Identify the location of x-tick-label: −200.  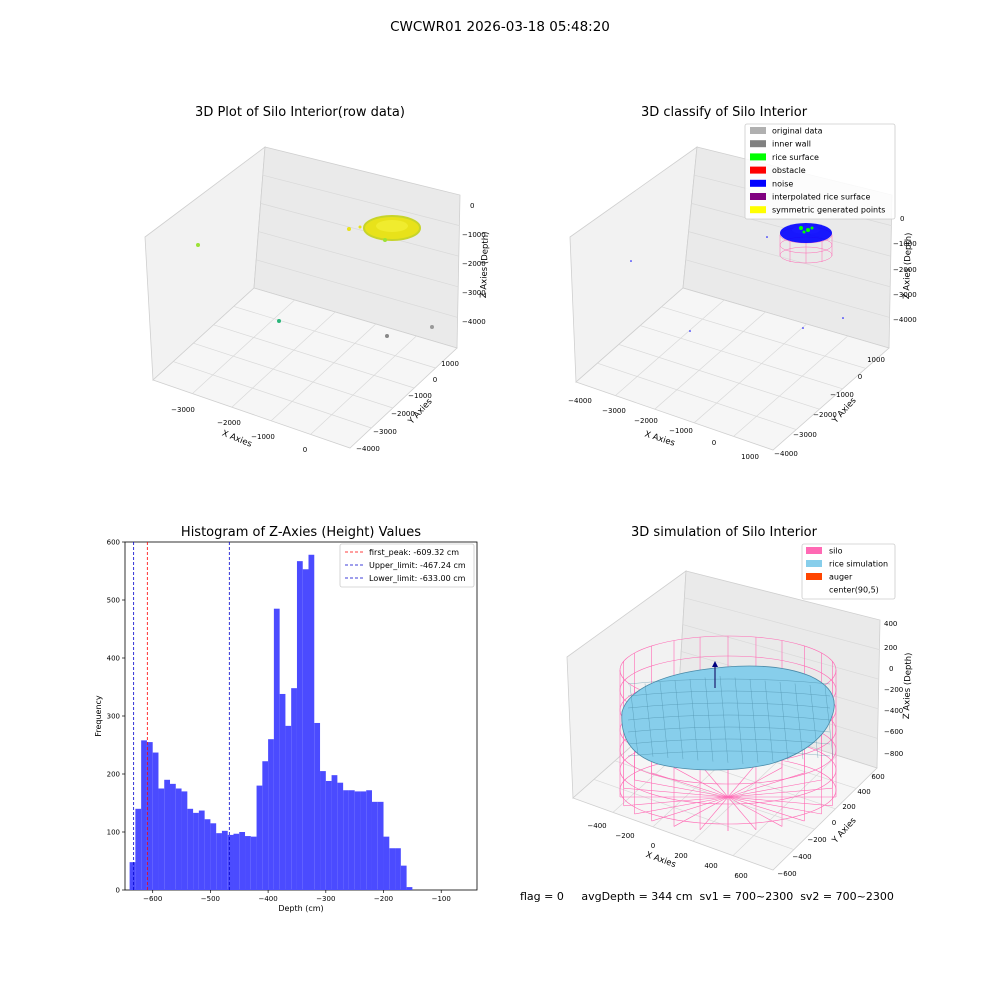
(383, 899).